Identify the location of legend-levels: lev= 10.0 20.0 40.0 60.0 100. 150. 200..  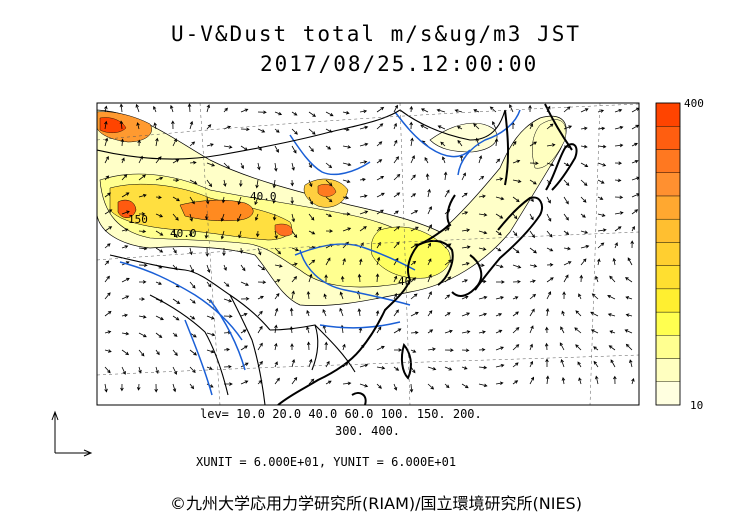
(341, 414).